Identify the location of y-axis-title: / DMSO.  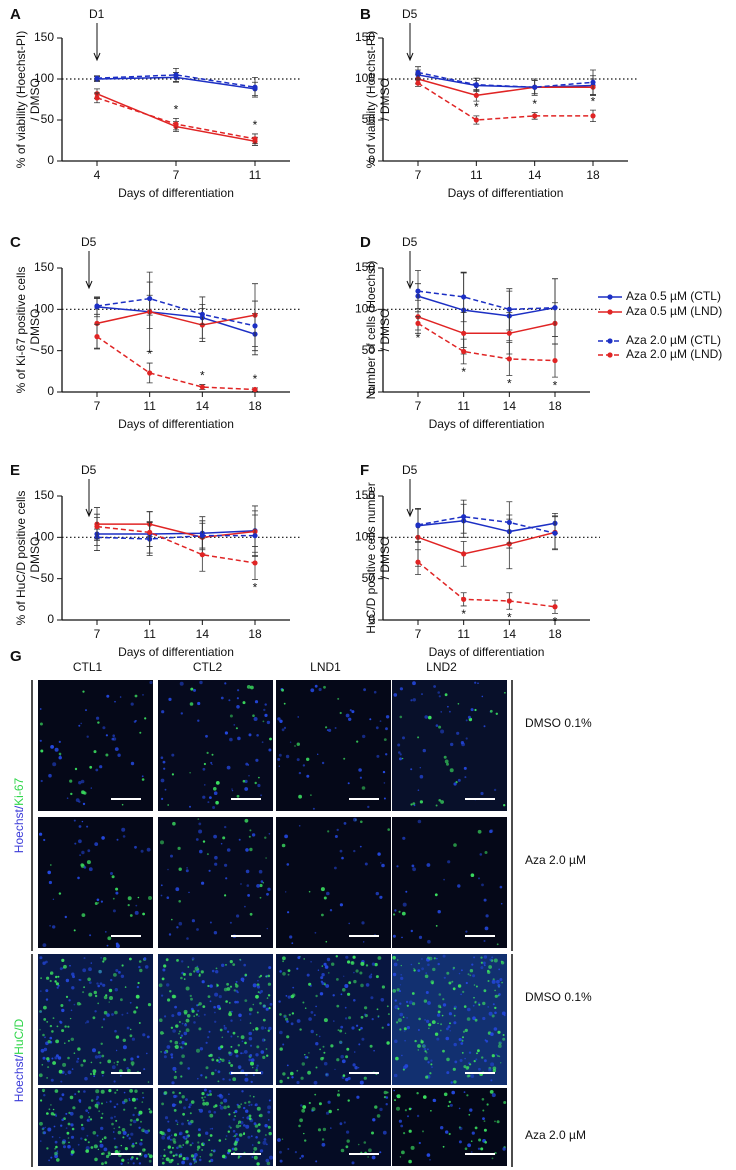
(385, 330).